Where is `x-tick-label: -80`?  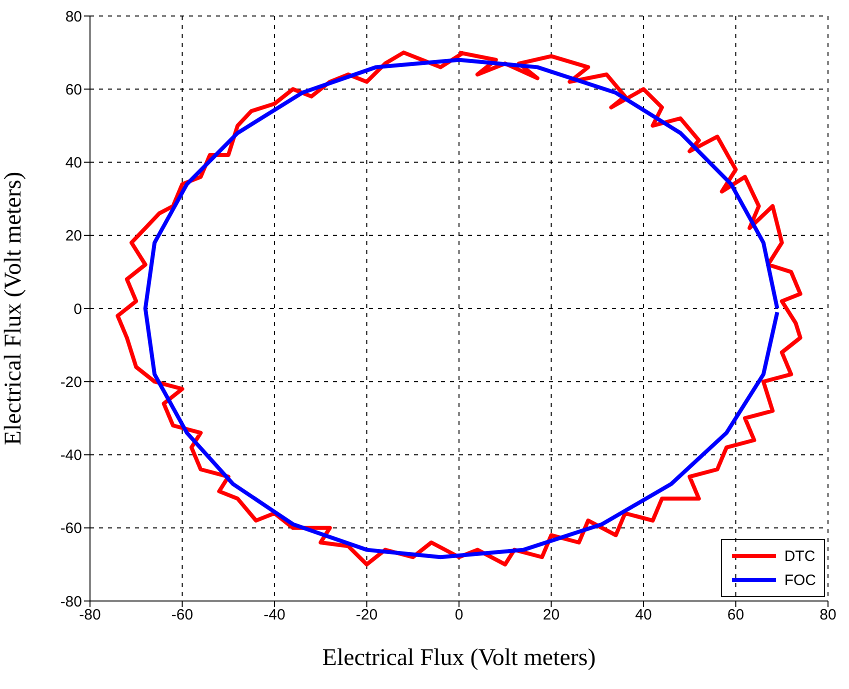 x-tick-label: -80 is located at coordinates (90, 615).